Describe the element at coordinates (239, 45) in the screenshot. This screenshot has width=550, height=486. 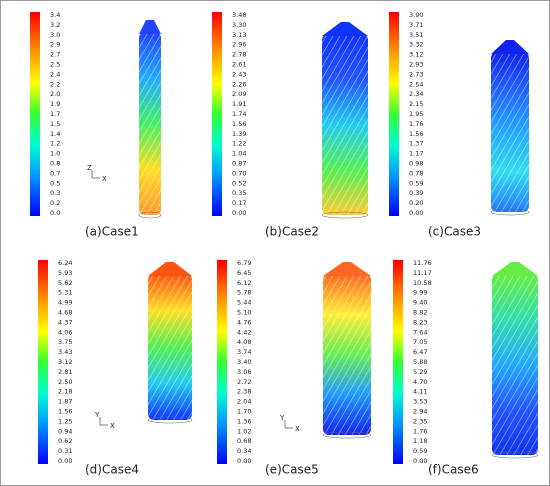
I see `colorbar-label: 2.96` at that location.